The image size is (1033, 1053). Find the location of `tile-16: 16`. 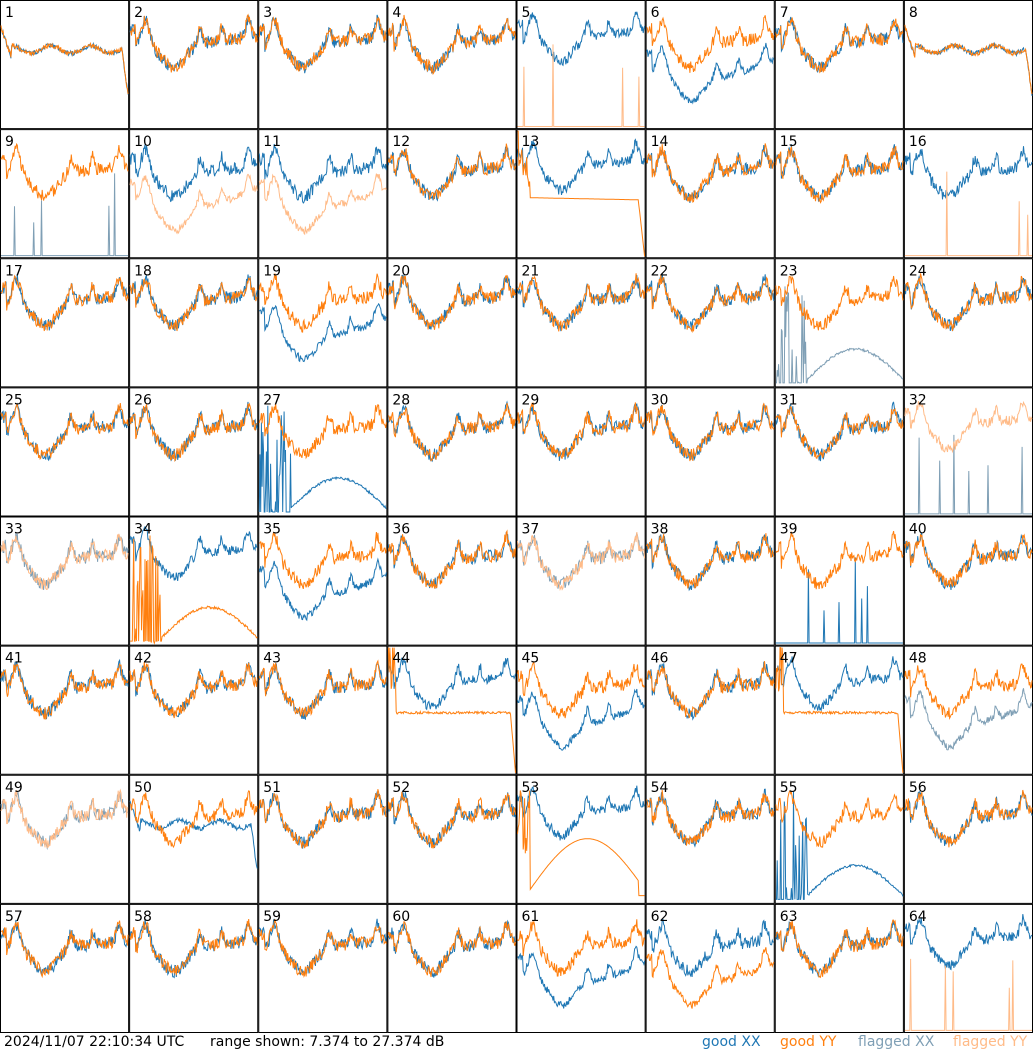

tile-16: 16 is located at coordinates (968, 194).